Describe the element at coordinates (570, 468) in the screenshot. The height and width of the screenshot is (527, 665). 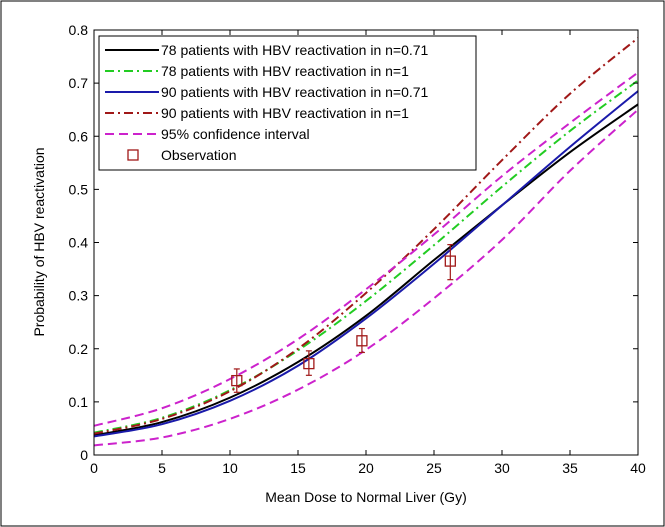
I see `x-tick-label: 35` at that location.